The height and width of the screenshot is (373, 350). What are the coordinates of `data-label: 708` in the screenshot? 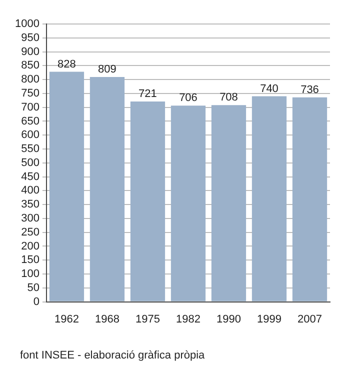 It's located at (229, 98).